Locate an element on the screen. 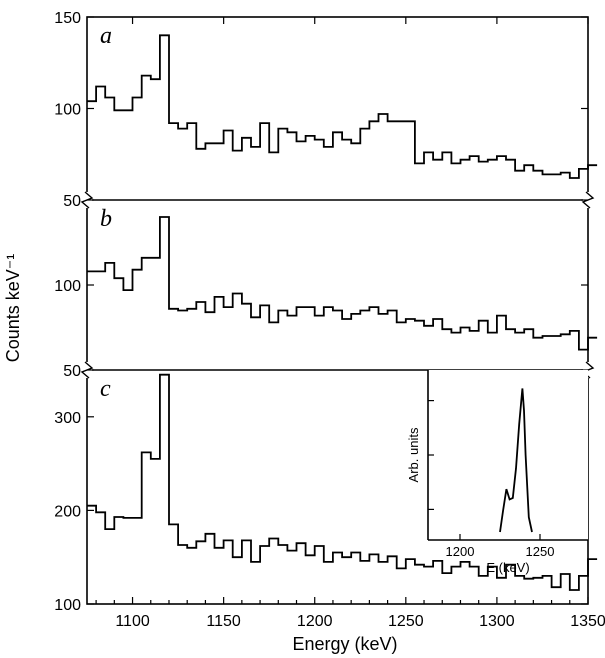 The height and width of the screenshot is (658, 605). panel-label: c is located at coordinates (105, 389).